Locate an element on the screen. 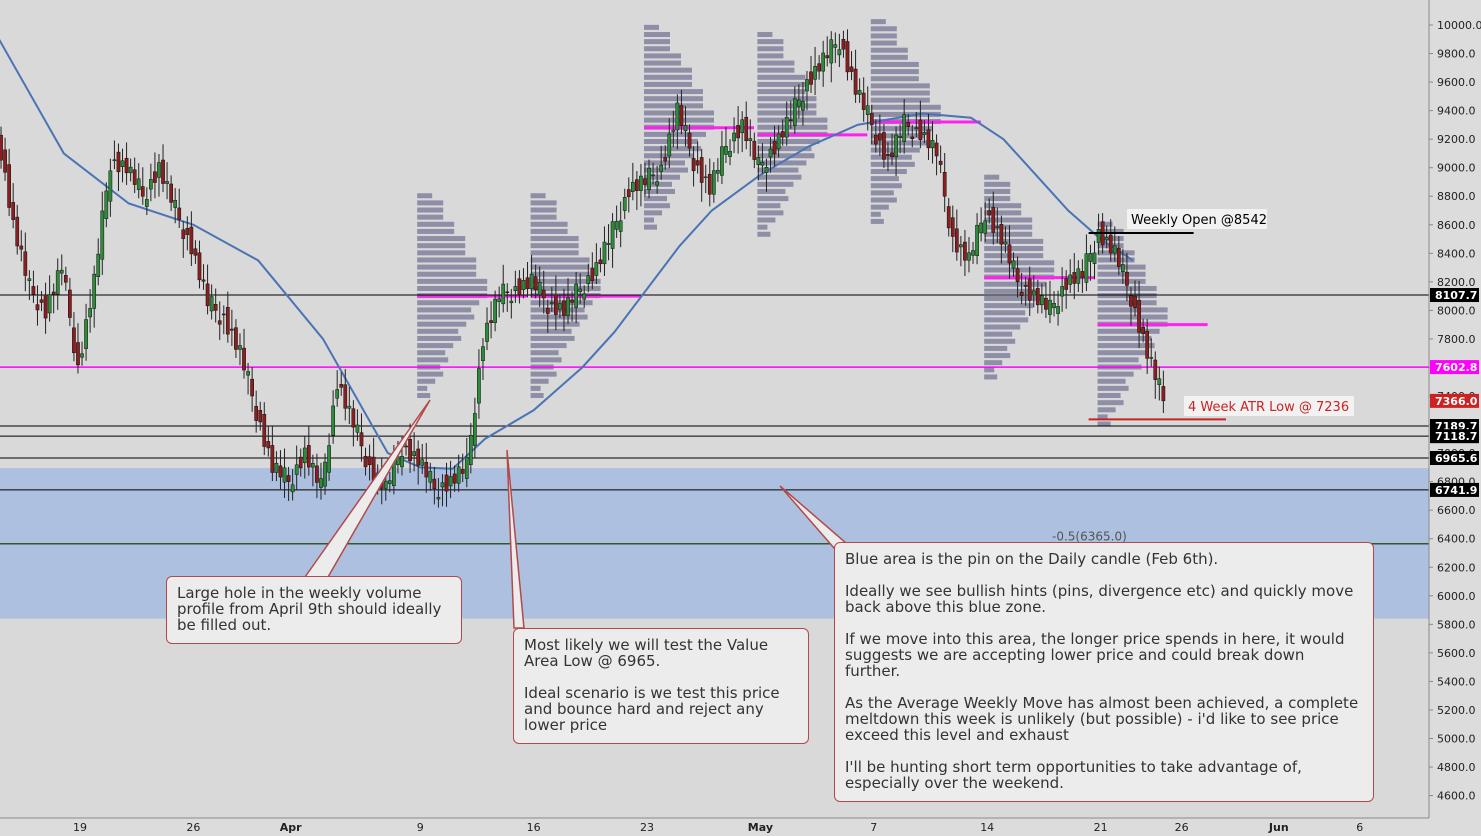 The height and width of the screenshot is (836, 1481). fib-level-label: -0.5(6365.0) is located at coordinates (1089, 537).